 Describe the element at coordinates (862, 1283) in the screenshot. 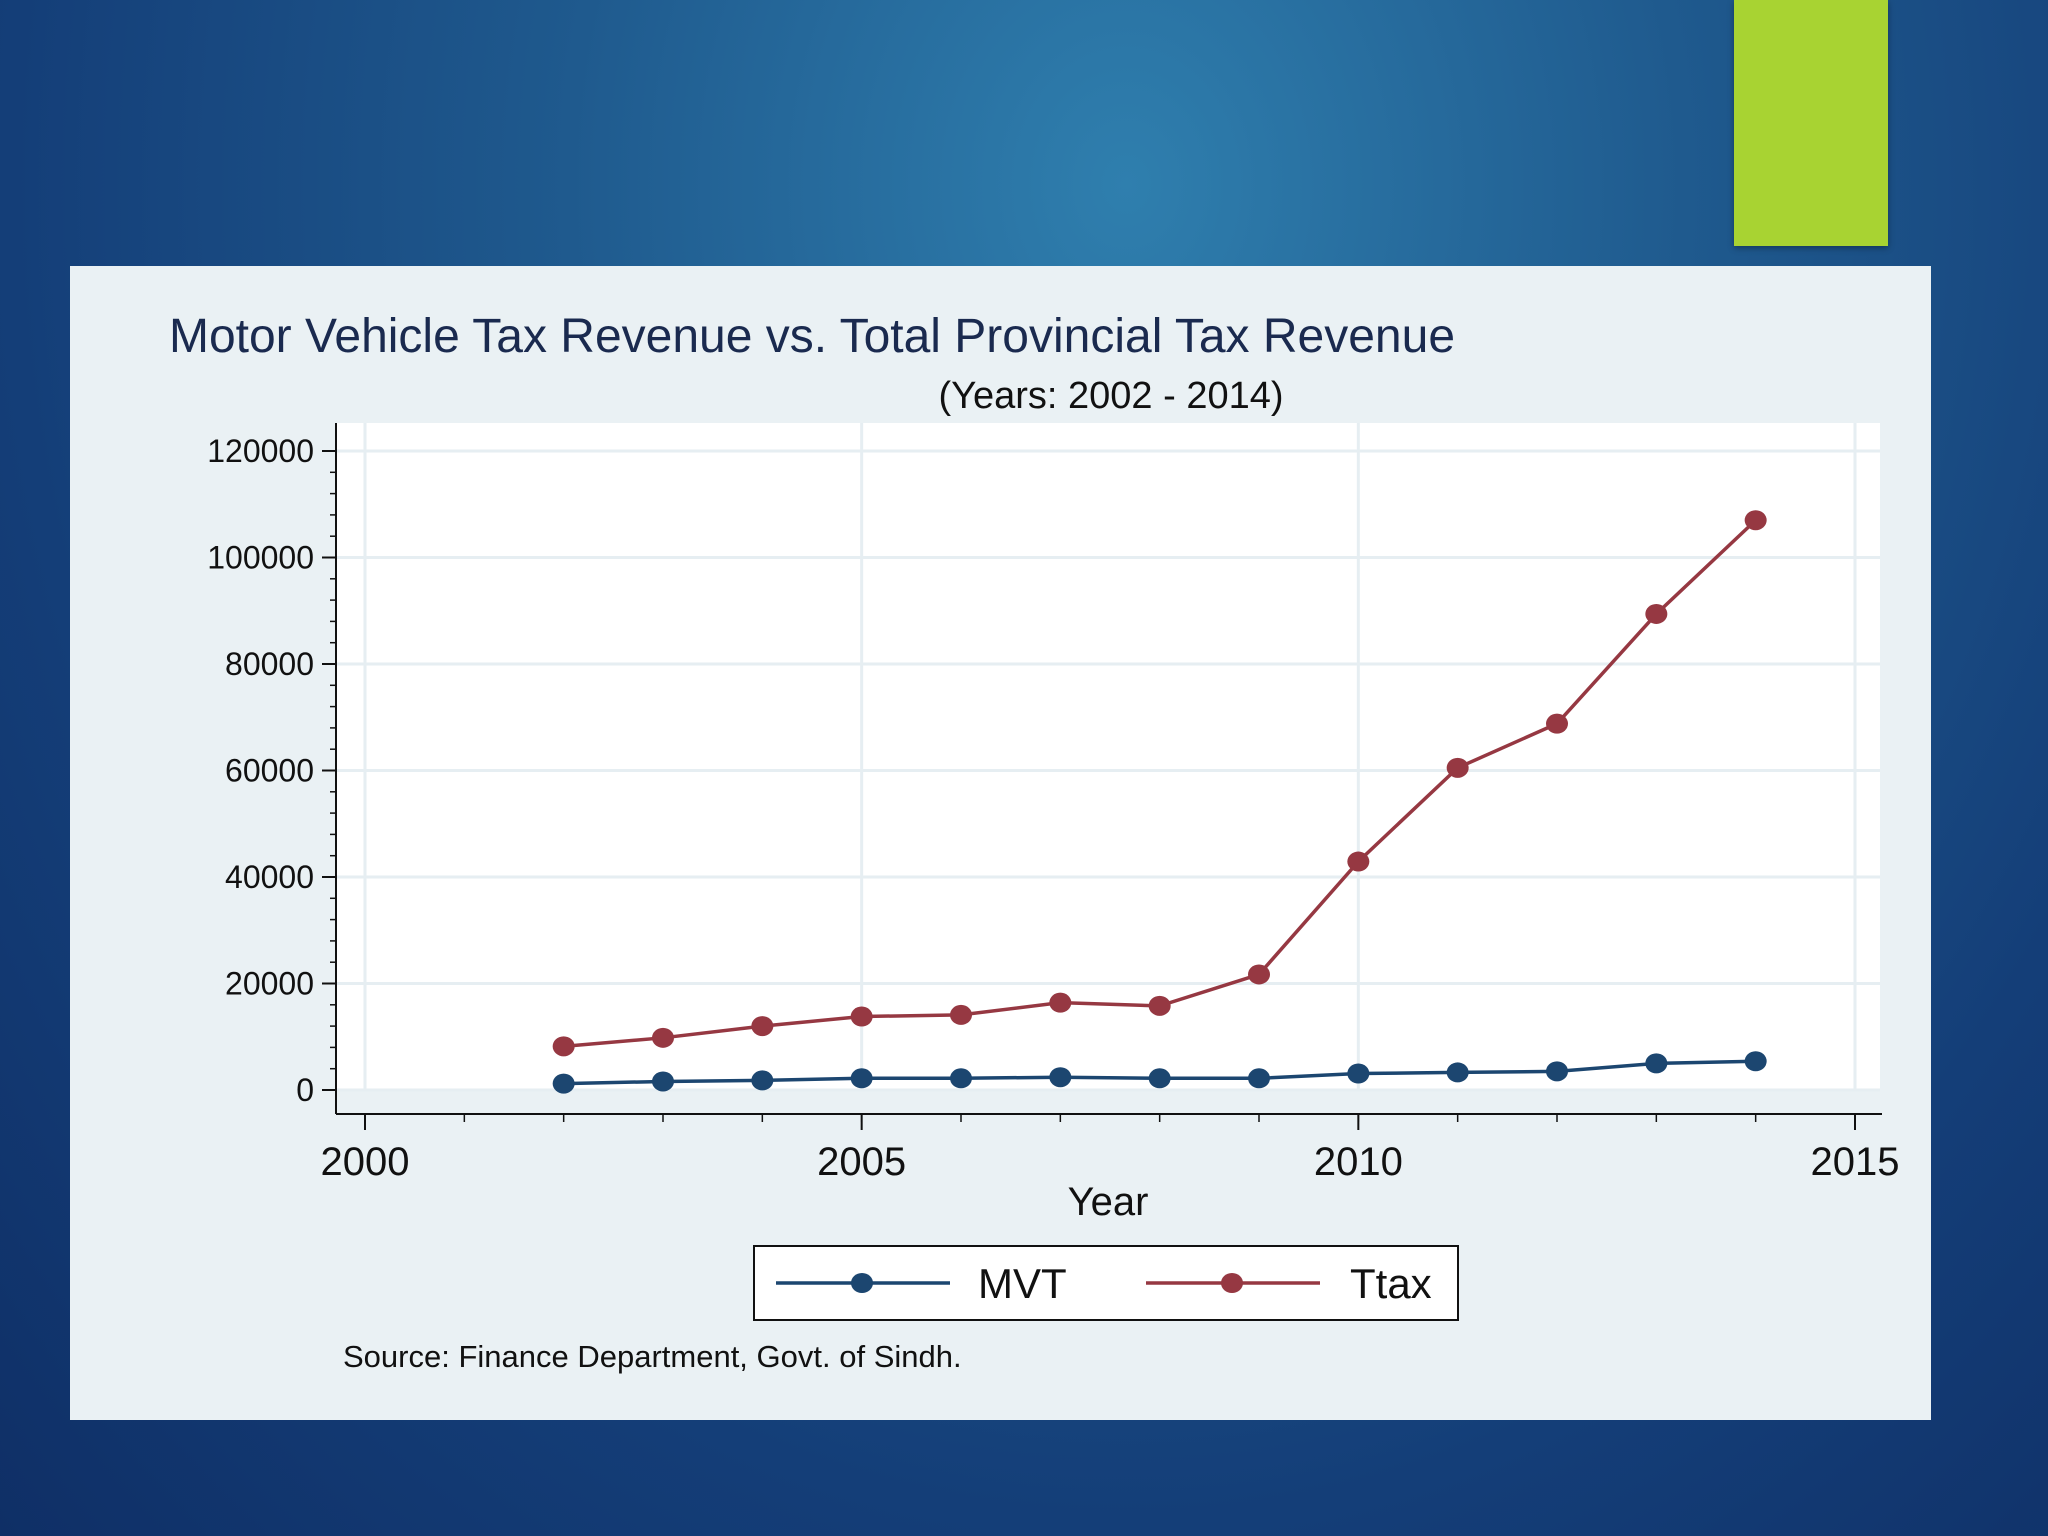

I see `legend-marker-mvt` at that location.